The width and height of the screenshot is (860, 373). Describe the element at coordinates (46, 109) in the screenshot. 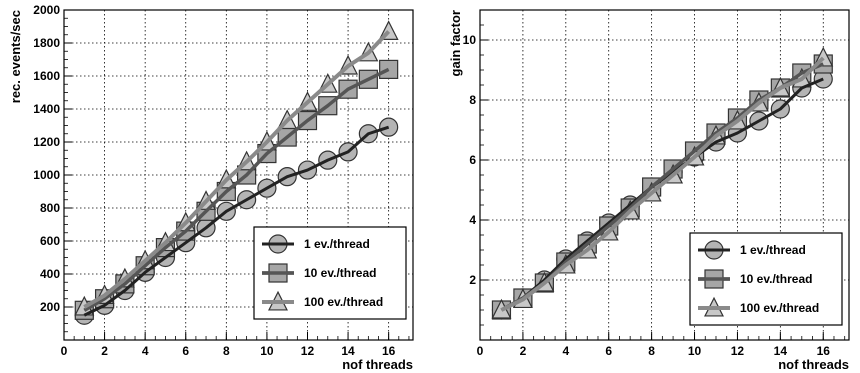

I see `y-tick-label: 1400` at that location.